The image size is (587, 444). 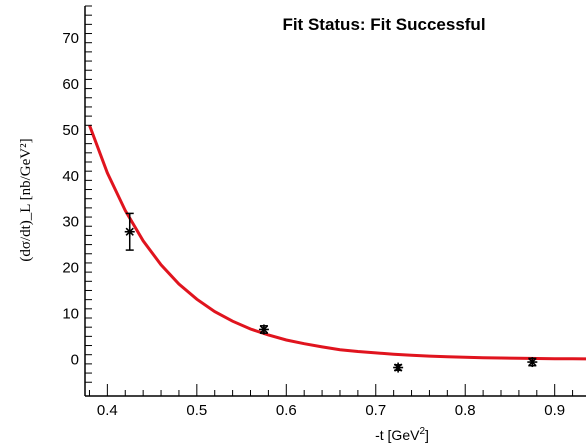 What do you see at coordinates (383, 24) in the screenshot?
I see `chart-title: Fit Status: Fit Successful` at bounding box center [383, 24].